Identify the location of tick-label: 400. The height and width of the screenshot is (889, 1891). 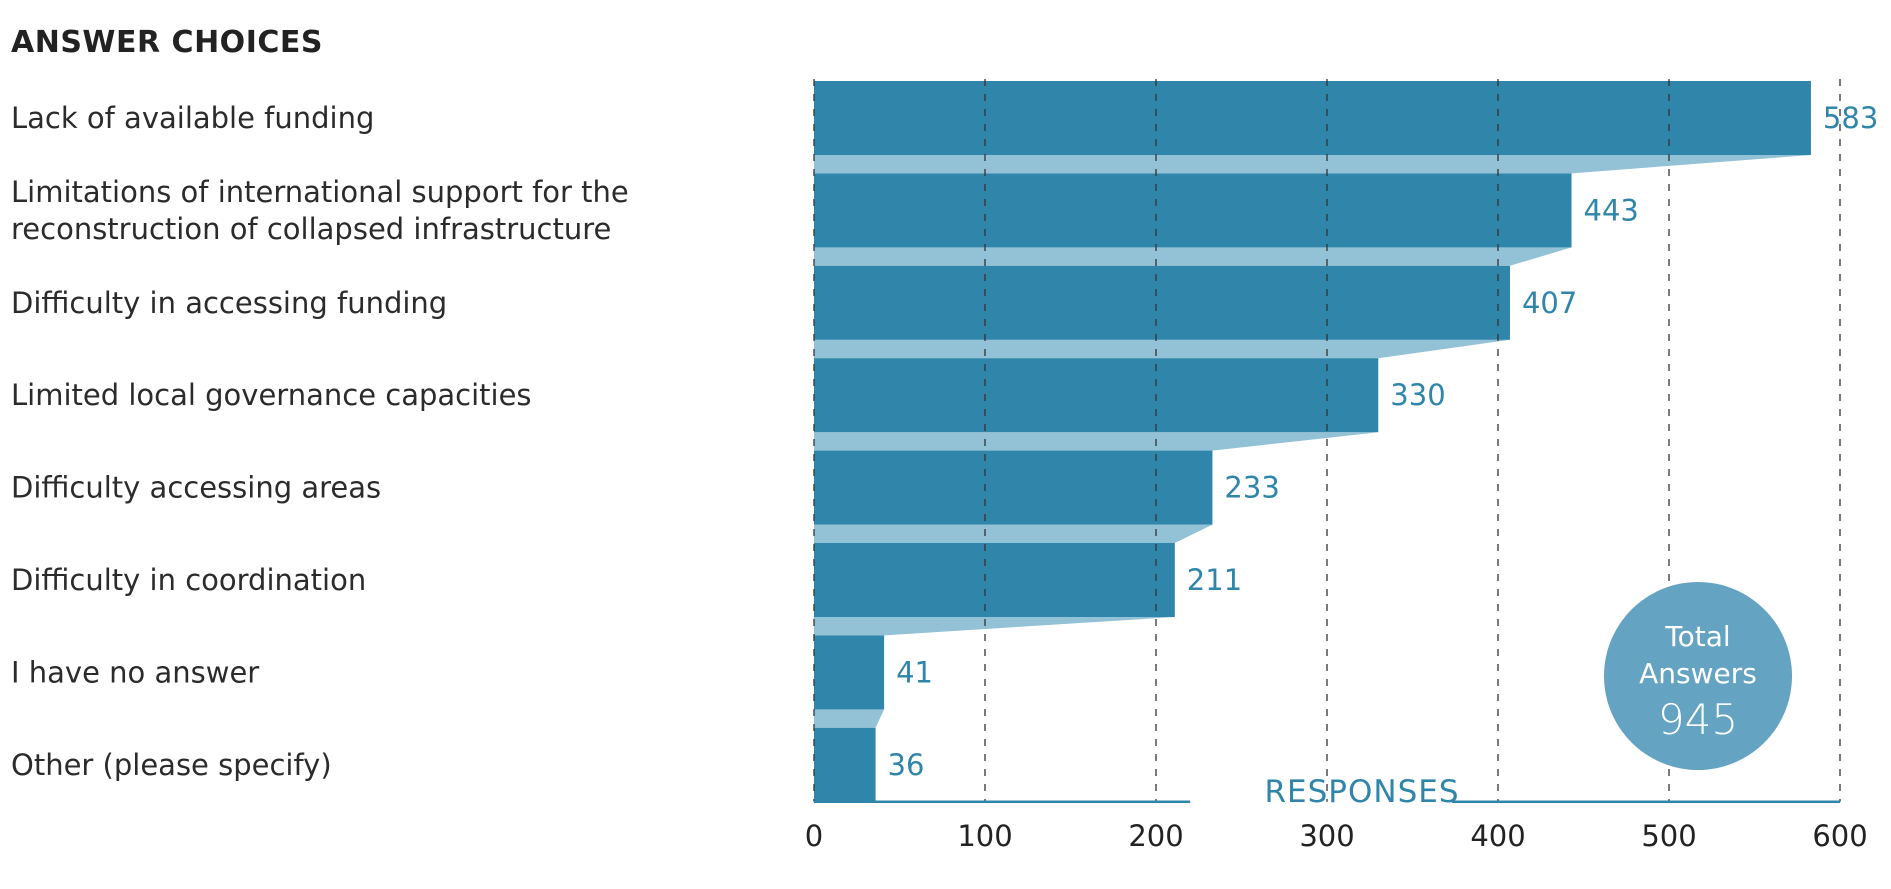
(1497, 836).